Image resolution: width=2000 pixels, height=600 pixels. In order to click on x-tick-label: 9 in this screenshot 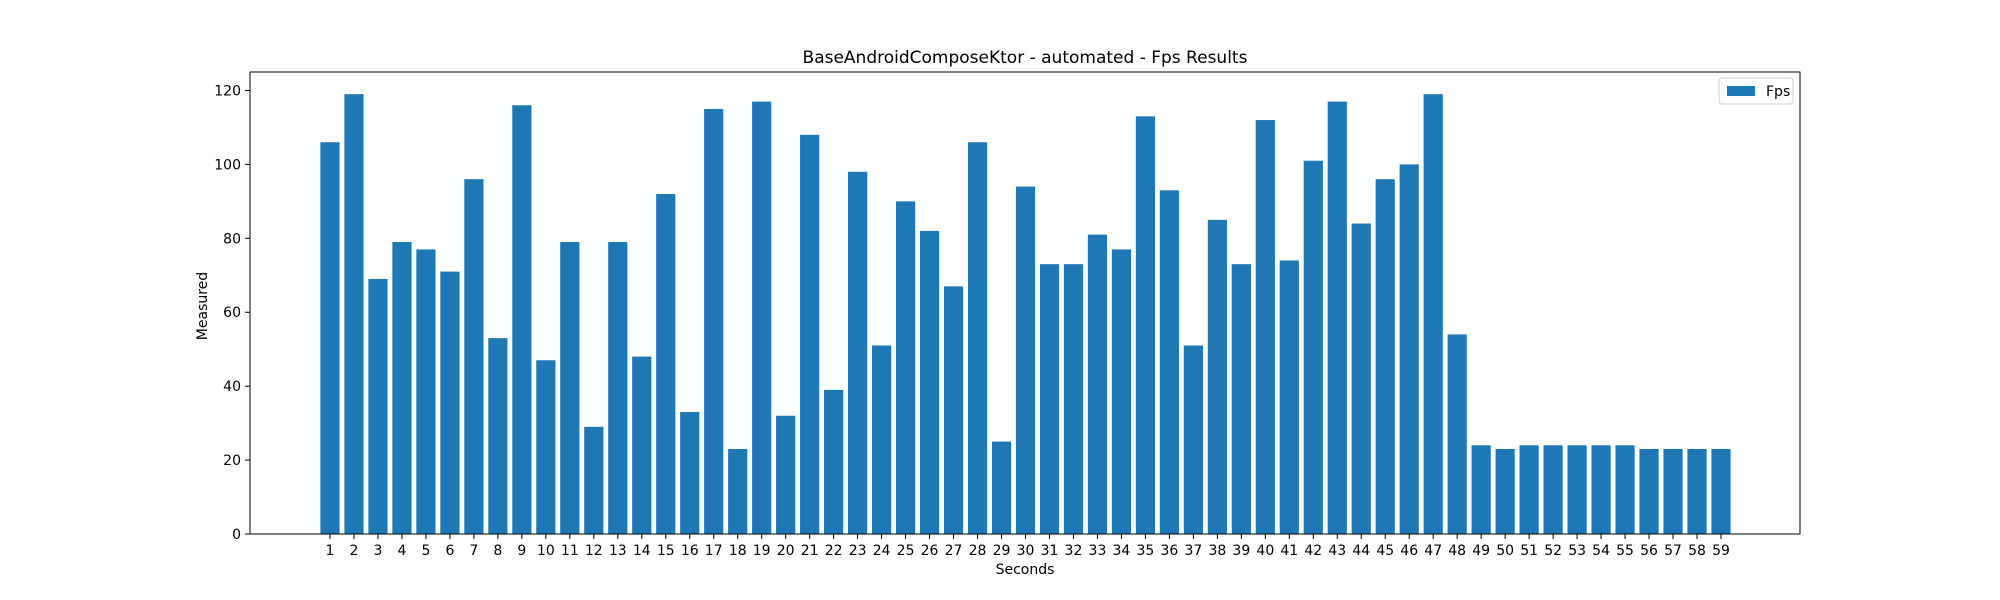, I will do `click(521, 551)`.